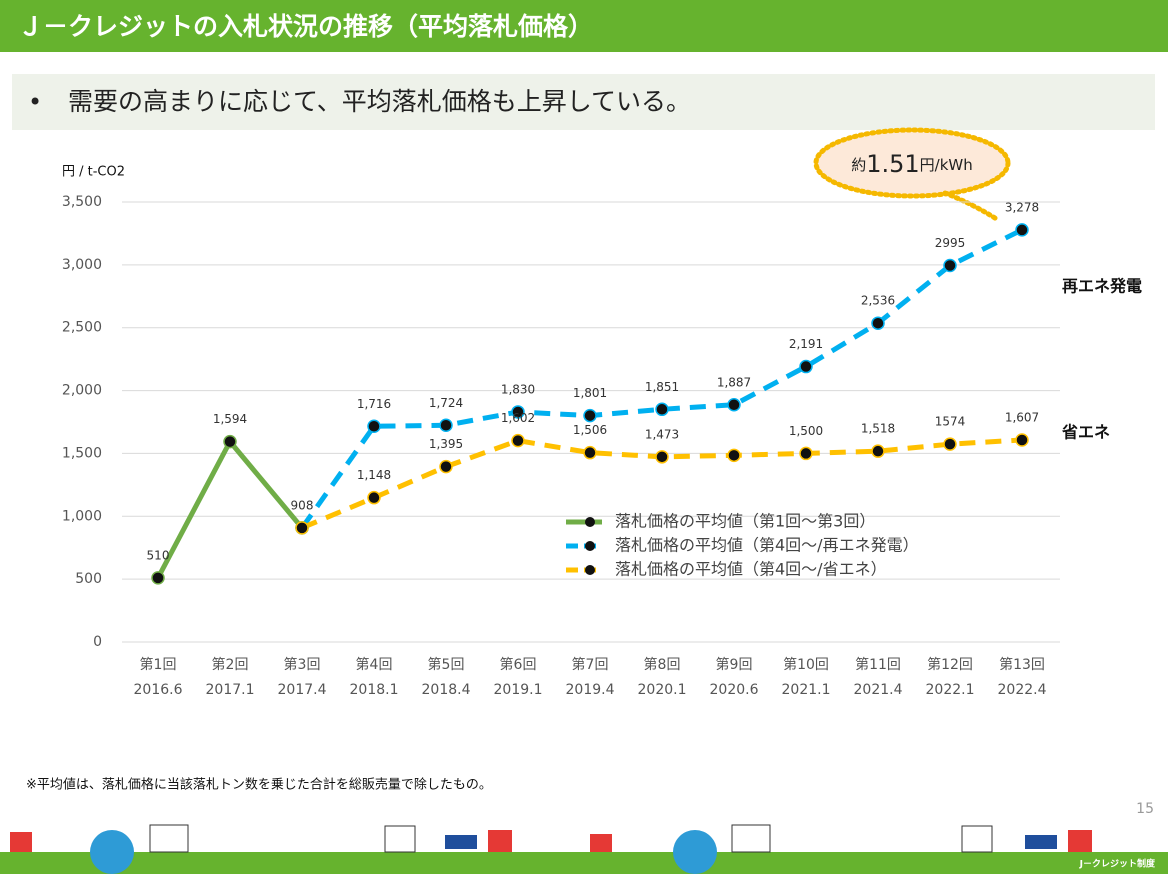  Describe the element at coordinates (158, 555) in the screenshot. I see `data-label: 510` at that location.